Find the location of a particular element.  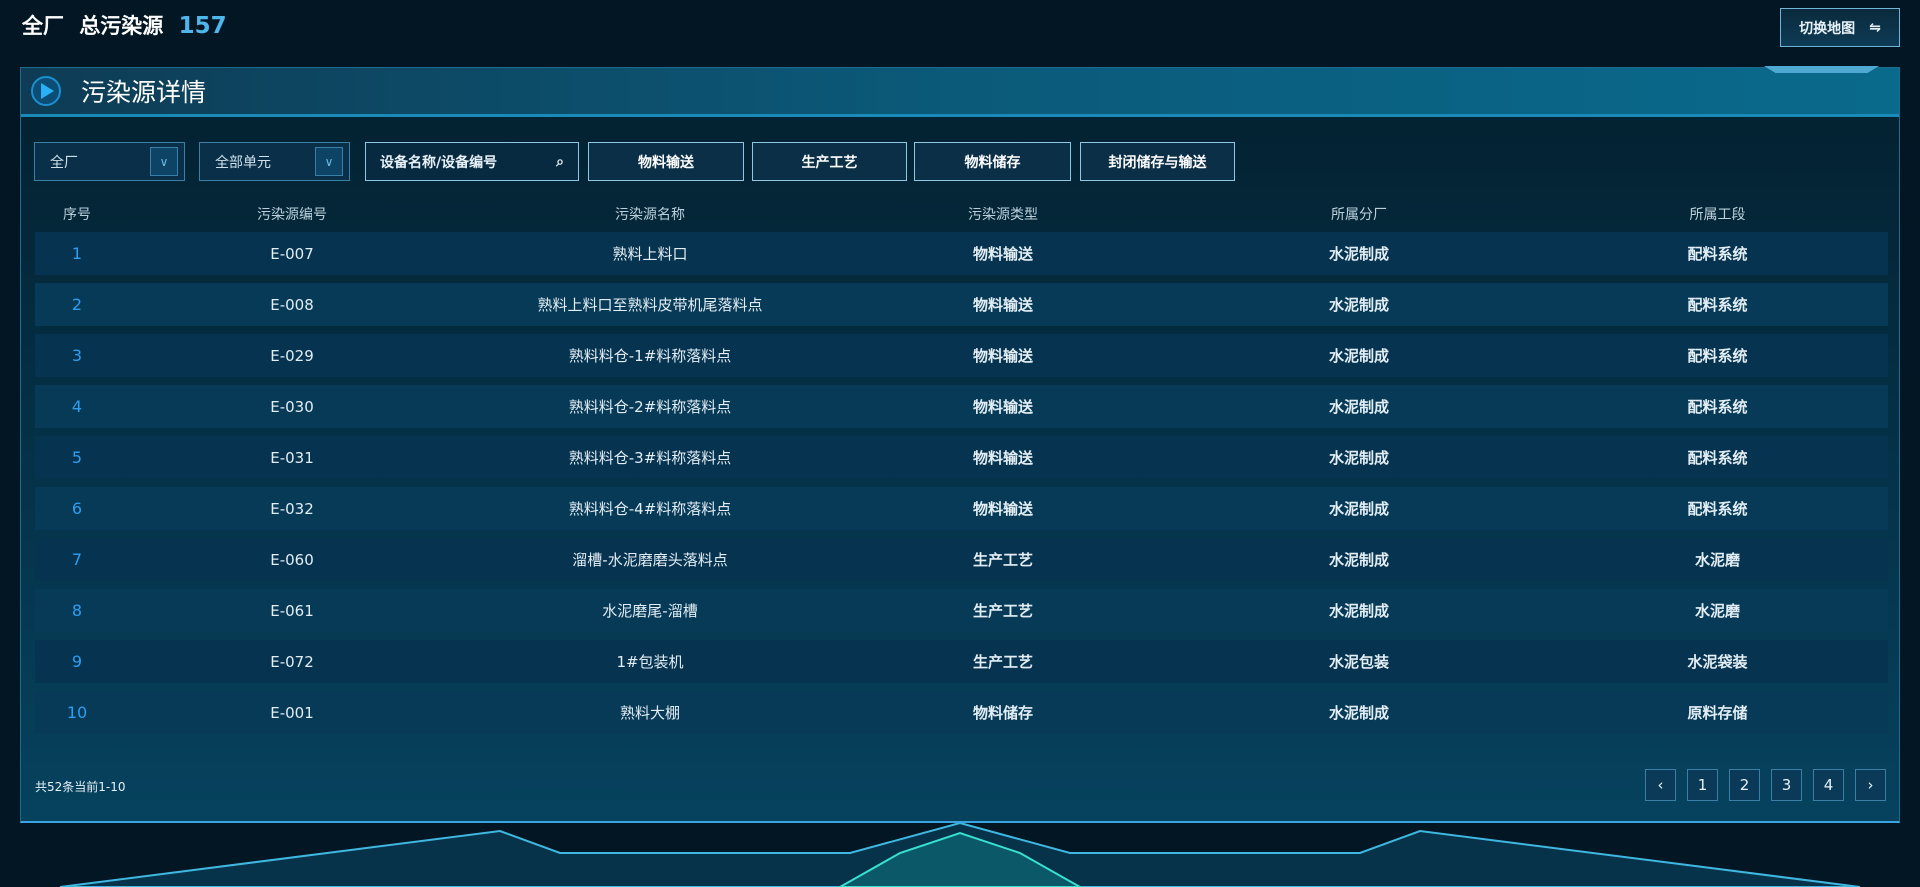

prev-page-button: ‹ is located at coordinates (1660, 785).